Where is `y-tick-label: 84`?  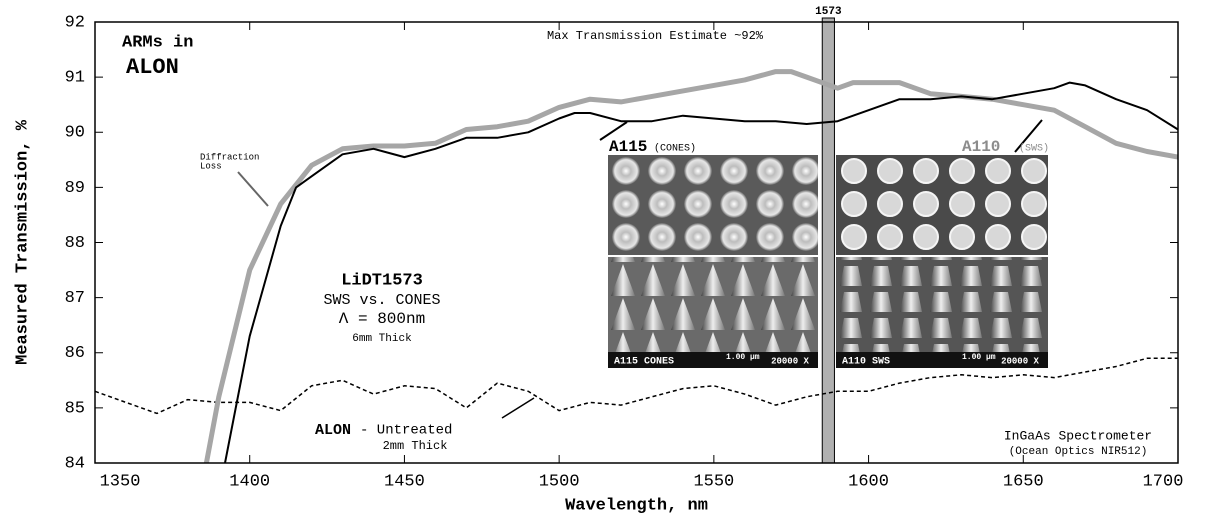 y-tick-label: 84 is located at coordinates (75, 463).